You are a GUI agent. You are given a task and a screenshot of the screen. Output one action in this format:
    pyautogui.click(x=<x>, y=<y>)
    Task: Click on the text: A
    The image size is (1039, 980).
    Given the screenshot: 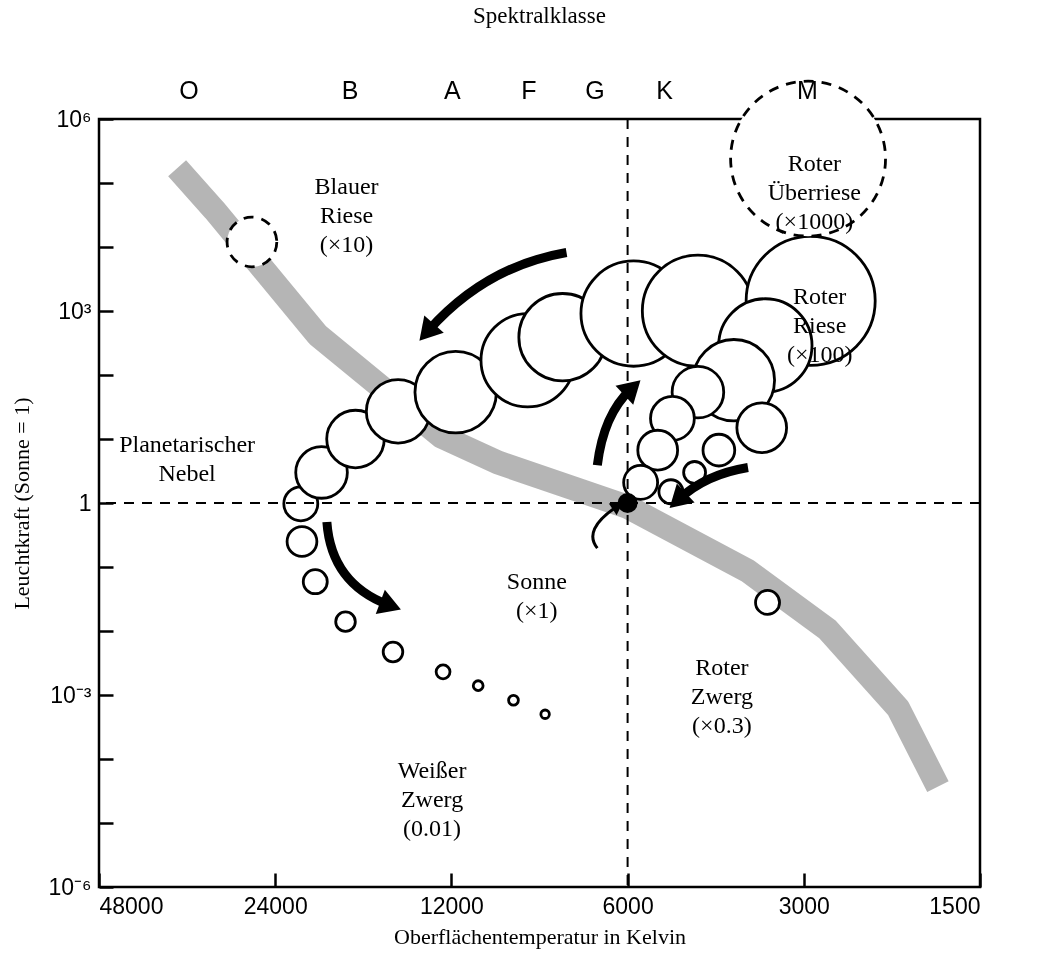 What is the action you would take?
    pyautogui.click(x=452, y=90)
    